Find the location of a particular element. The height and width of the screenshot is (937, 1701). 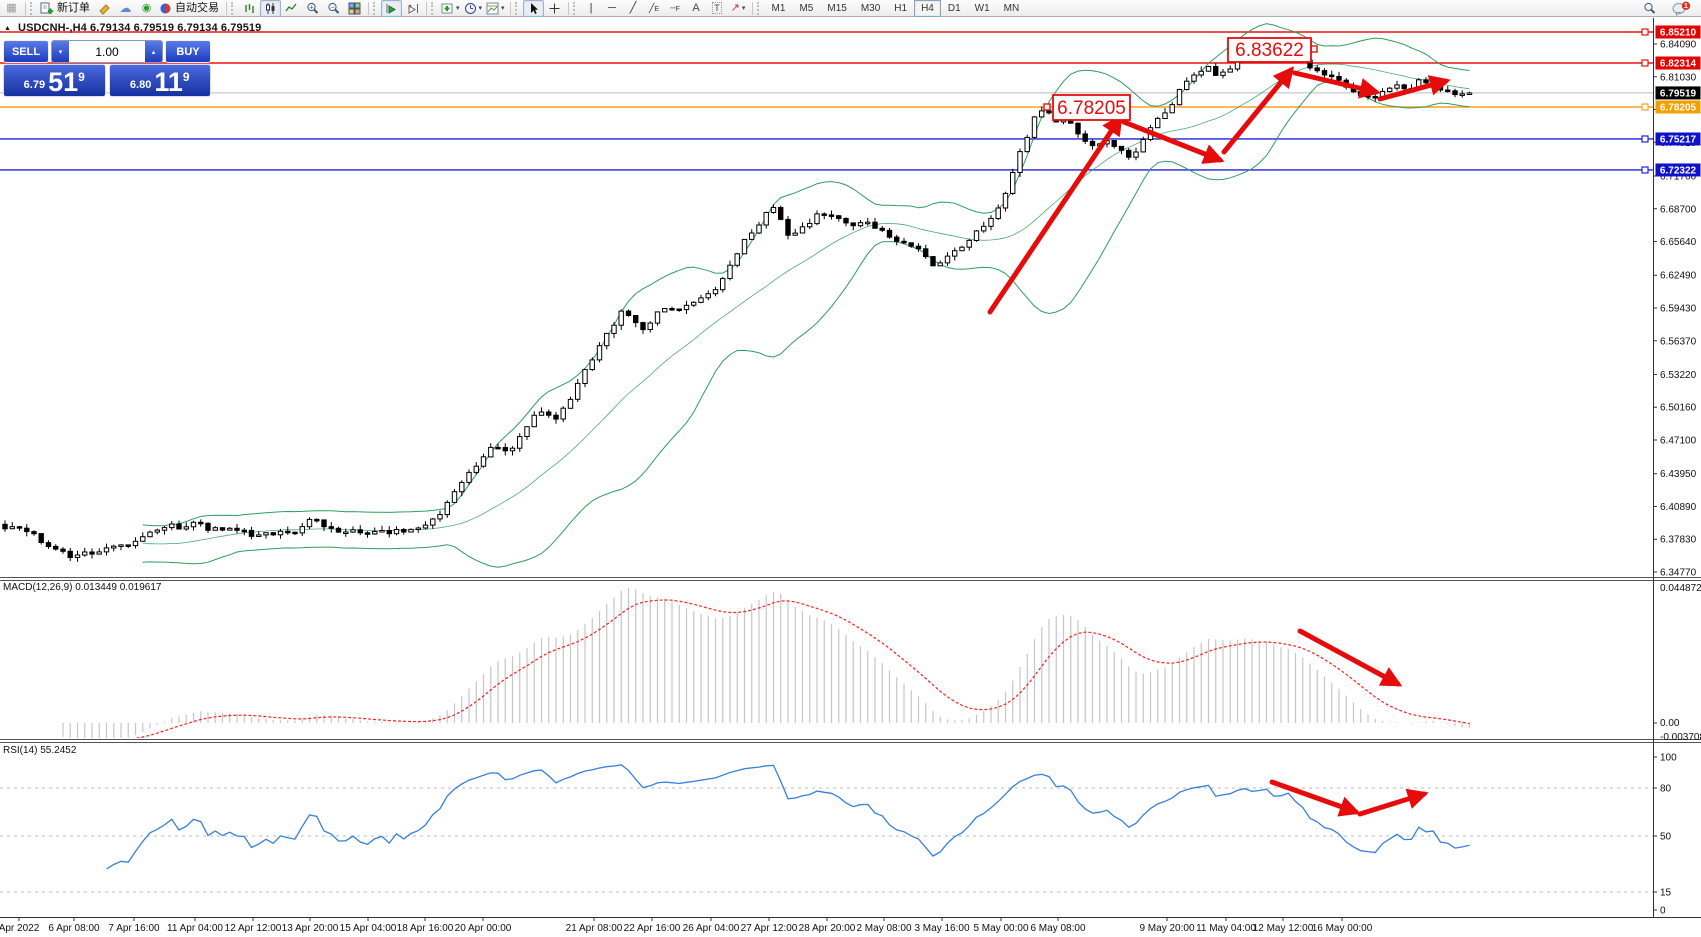

time-tick-label: 21 Apr 08:00 is located at coordinates (594, 928).